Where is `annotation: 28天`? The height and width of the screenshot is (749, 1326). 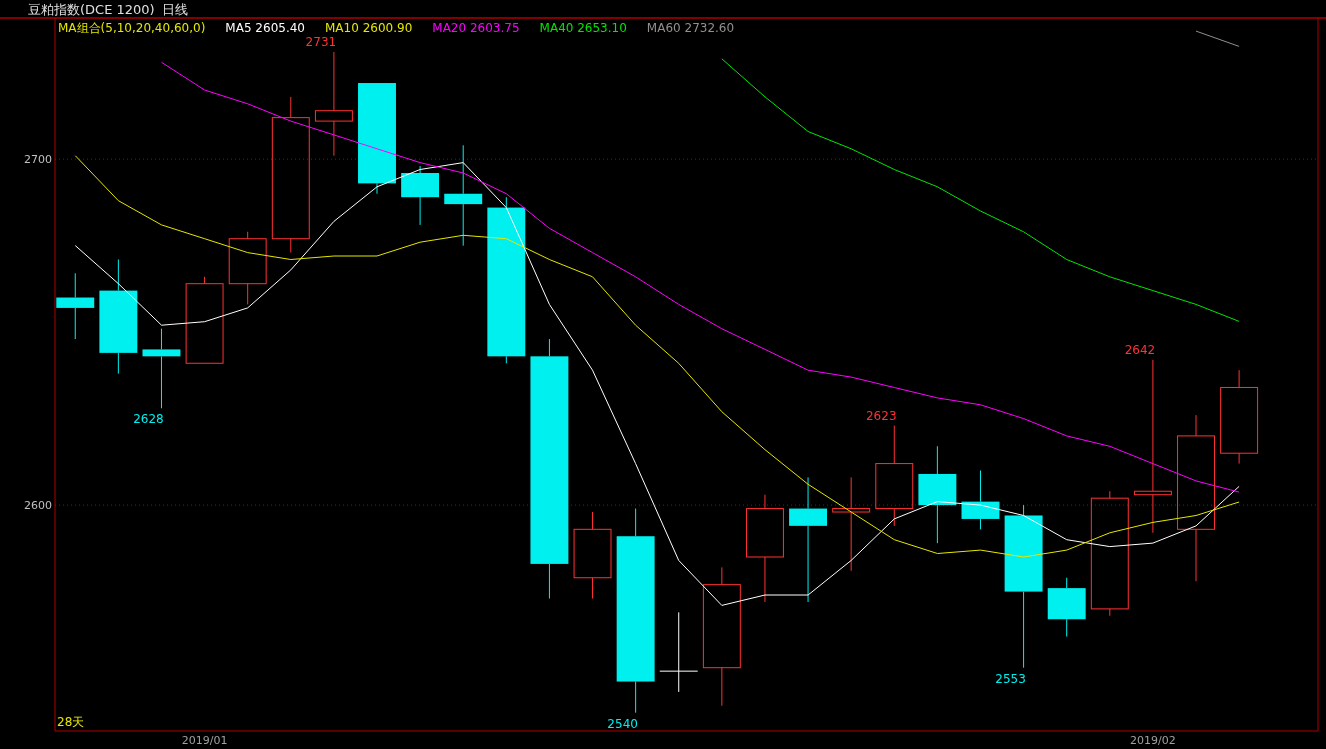
annotation: 28天 is located at coordinates (71, 722).